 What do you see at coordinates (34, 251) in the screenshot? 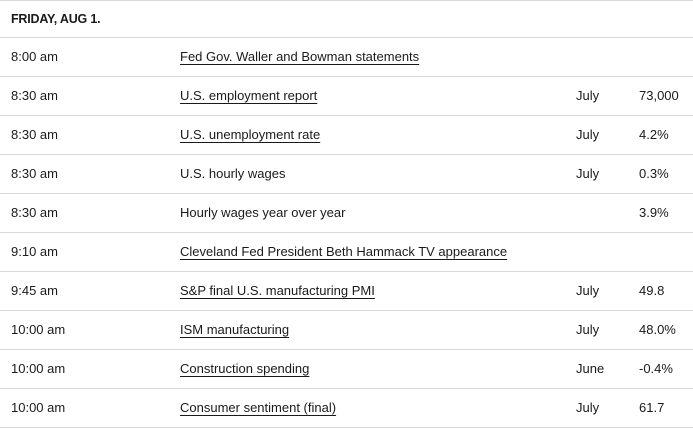
I see `event-time: 9:10 am` at bounding box center [34, 251].